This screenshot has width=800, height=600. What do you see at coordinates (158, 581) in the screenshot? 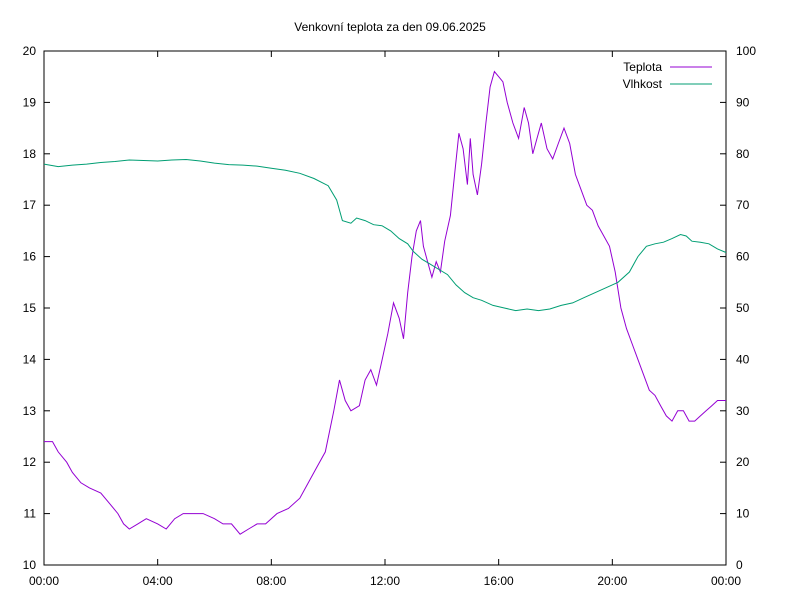
I see `x-tick-label: 04:00` at bounding box center [158, 581].